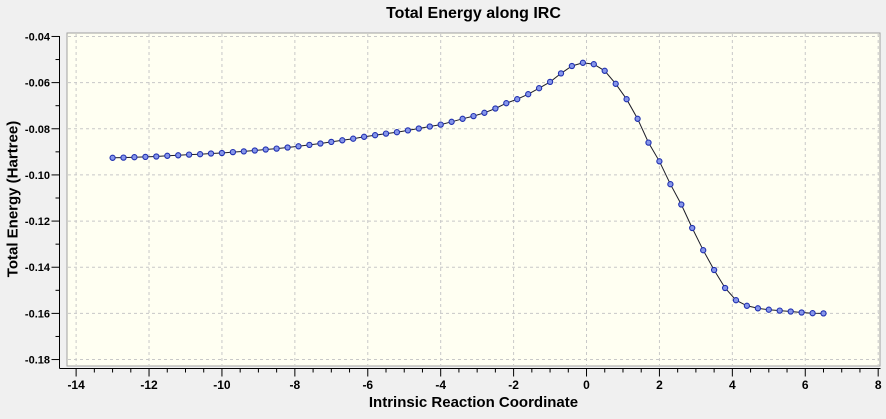  Describe the element at coordinates (37, 176) in the screenshot. I see `y-tick-label: -0.10` at that location.